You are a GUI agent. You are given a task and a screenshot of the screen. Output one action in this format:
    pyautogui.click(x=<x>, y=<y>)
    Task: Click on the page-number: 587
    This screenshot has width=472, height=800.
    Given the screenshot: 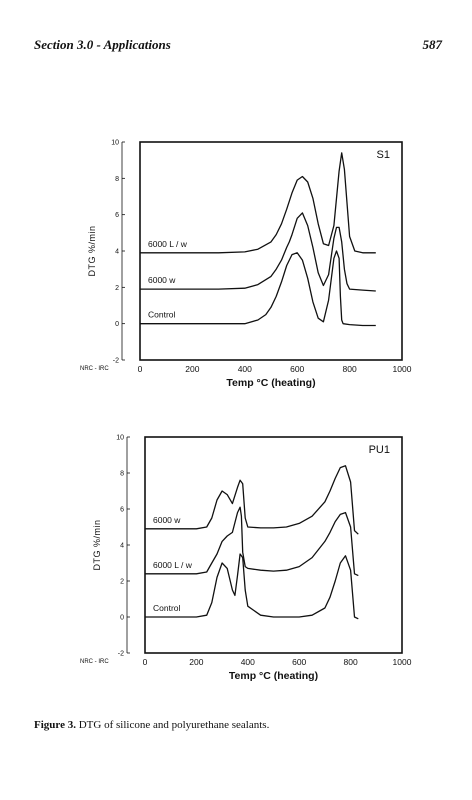 What is the action you would take?
    pyautogui.click(x=432, y=44)
    